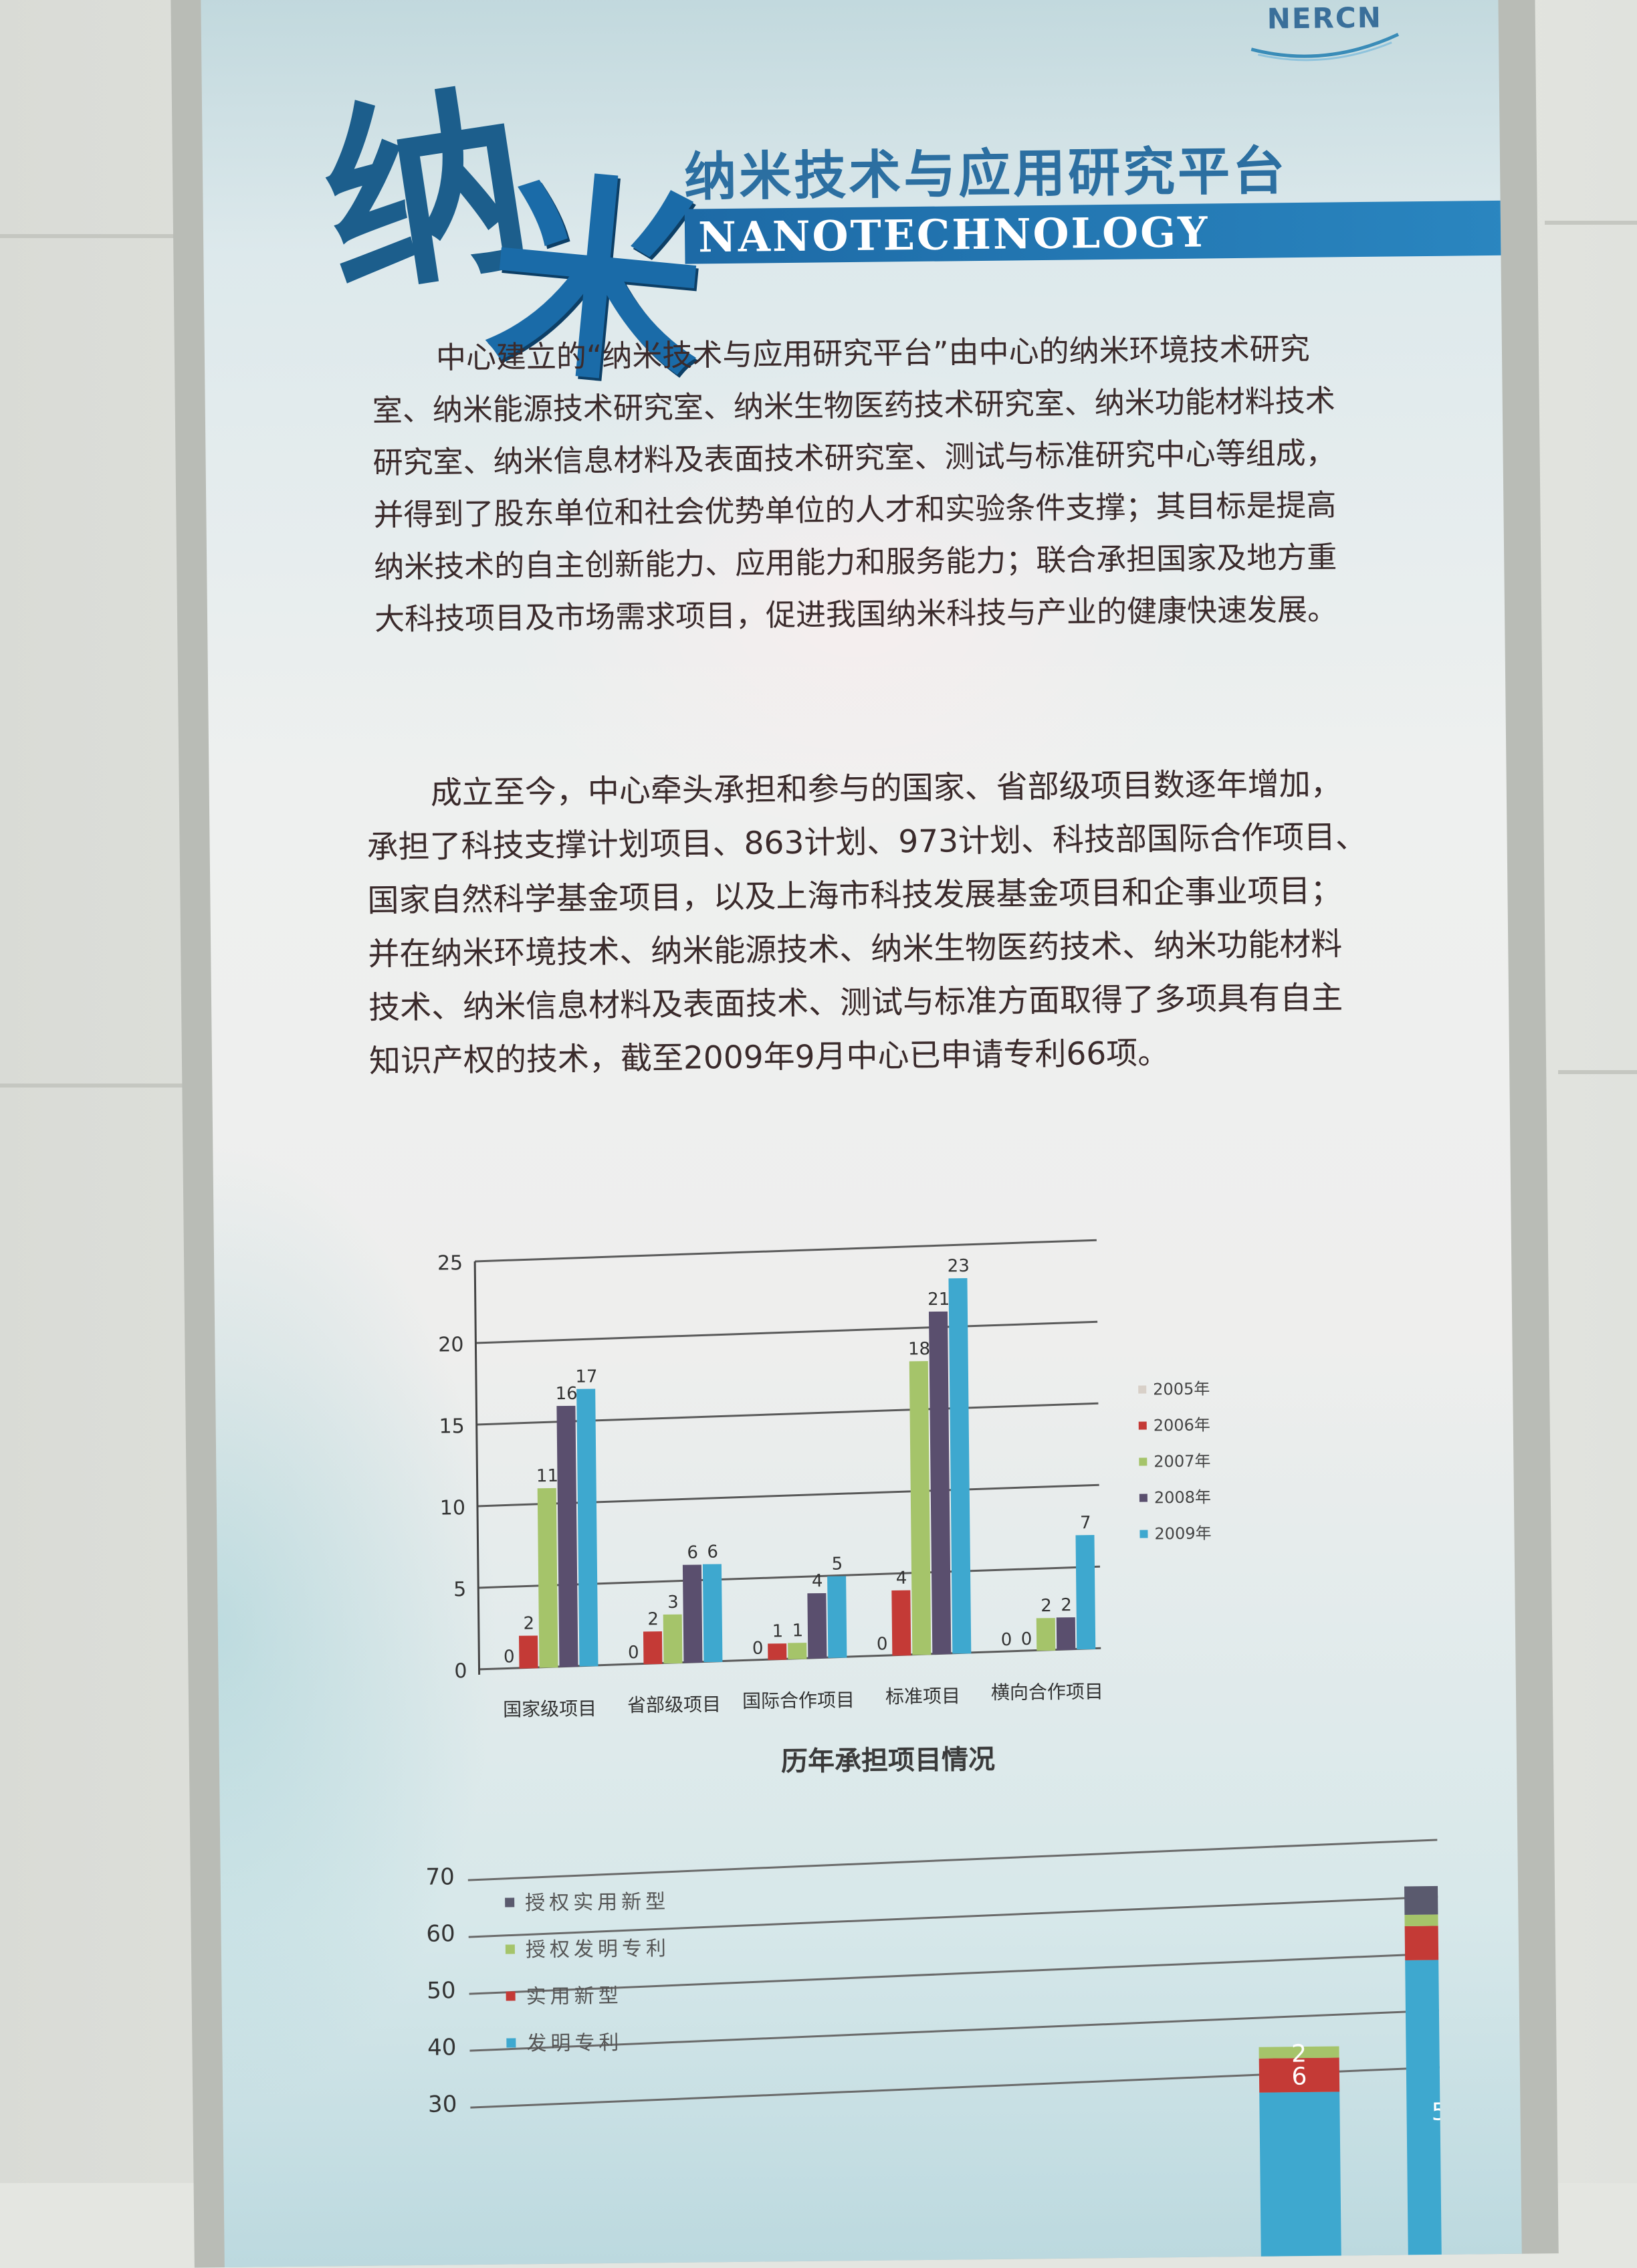 The height and width of the screenshot is (2268, 1637). Describe the element at coordinates (441, 1991) in the screenshot. I see `y-tick-label: 50` at that location.